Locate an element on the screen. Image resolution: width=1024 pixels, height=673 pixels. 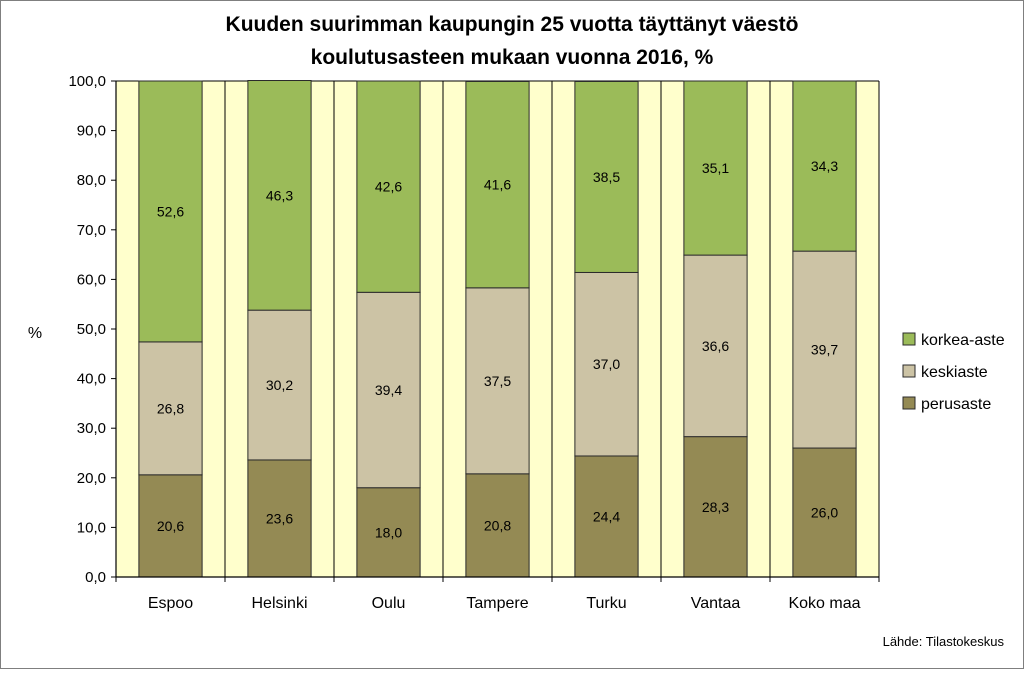
data-label: 36,6 is located at coordinates (715, 346).